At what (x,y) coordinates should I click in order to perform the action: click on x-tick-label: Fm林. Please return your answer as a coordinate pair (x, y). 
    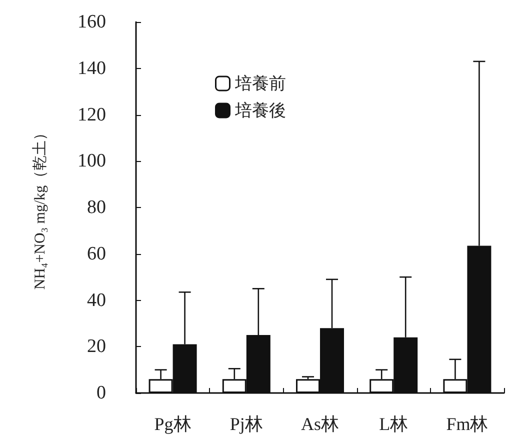
    Looking at the image, I should click on (467, 424).